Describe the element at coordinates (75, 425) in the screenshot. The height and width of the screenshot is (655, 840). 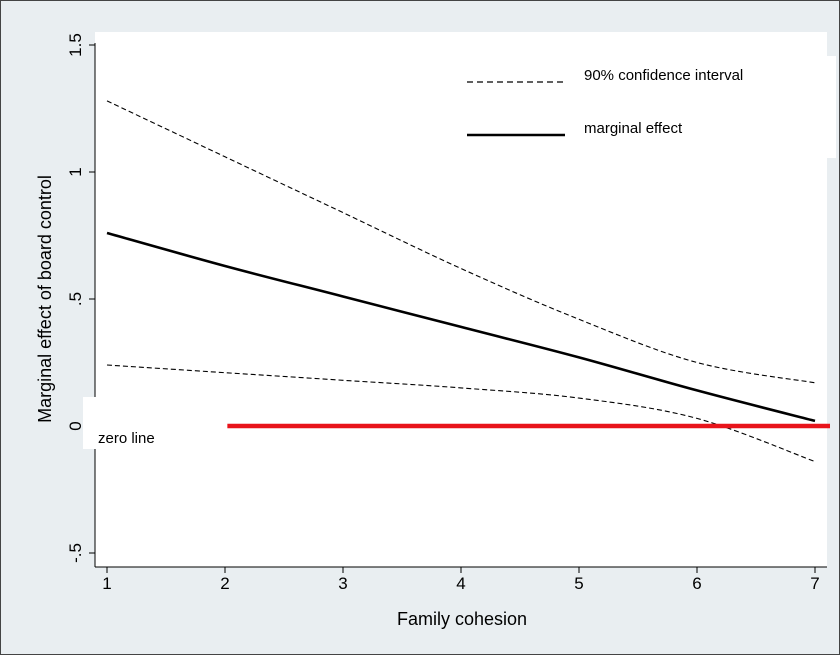
I see `y-tick-label: 0` at that location.